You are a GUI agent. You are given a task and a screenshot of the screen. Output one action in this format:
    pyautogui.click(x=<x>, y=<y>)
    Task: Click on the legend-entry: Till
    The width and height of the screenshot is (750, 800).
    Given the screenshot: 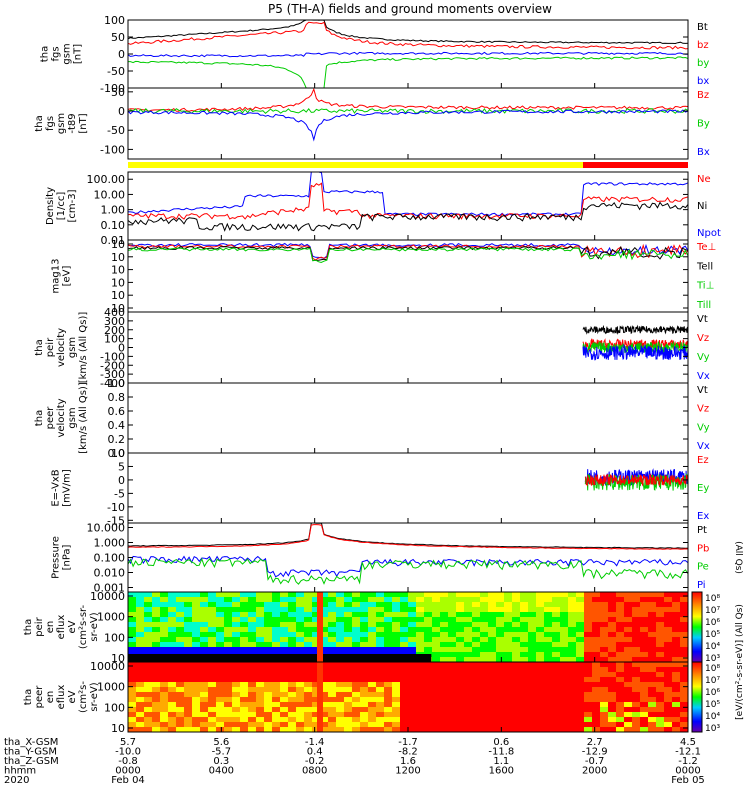 What is the action you would take?
    pyautogui.click(x=703, y=305)
    